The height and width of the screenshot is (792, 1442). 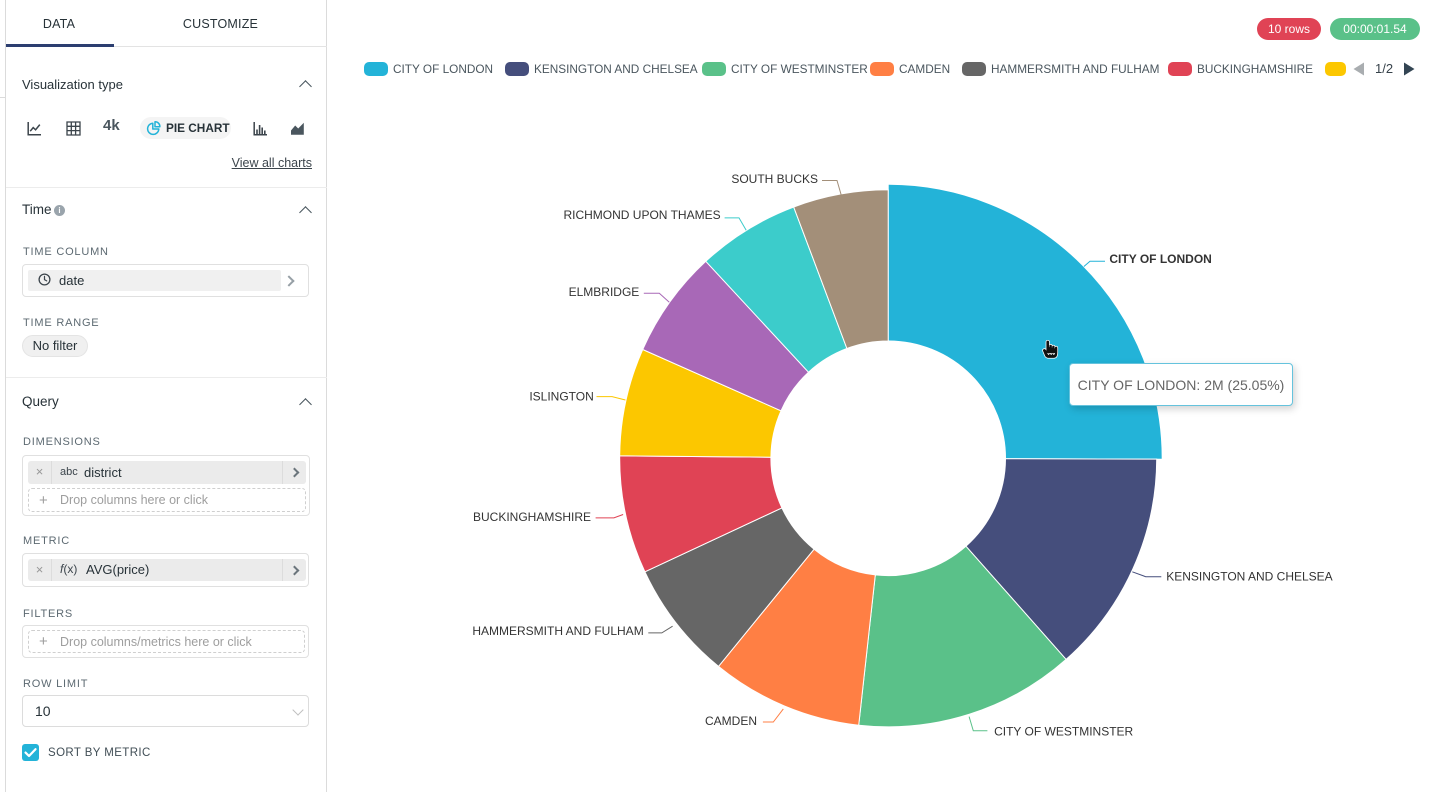 What do you see at coordinates (1249, 576) in the screenshot?
I see `svg-text: KENSINGTON AND CHELSEA` at bounding box center [1249, 576].